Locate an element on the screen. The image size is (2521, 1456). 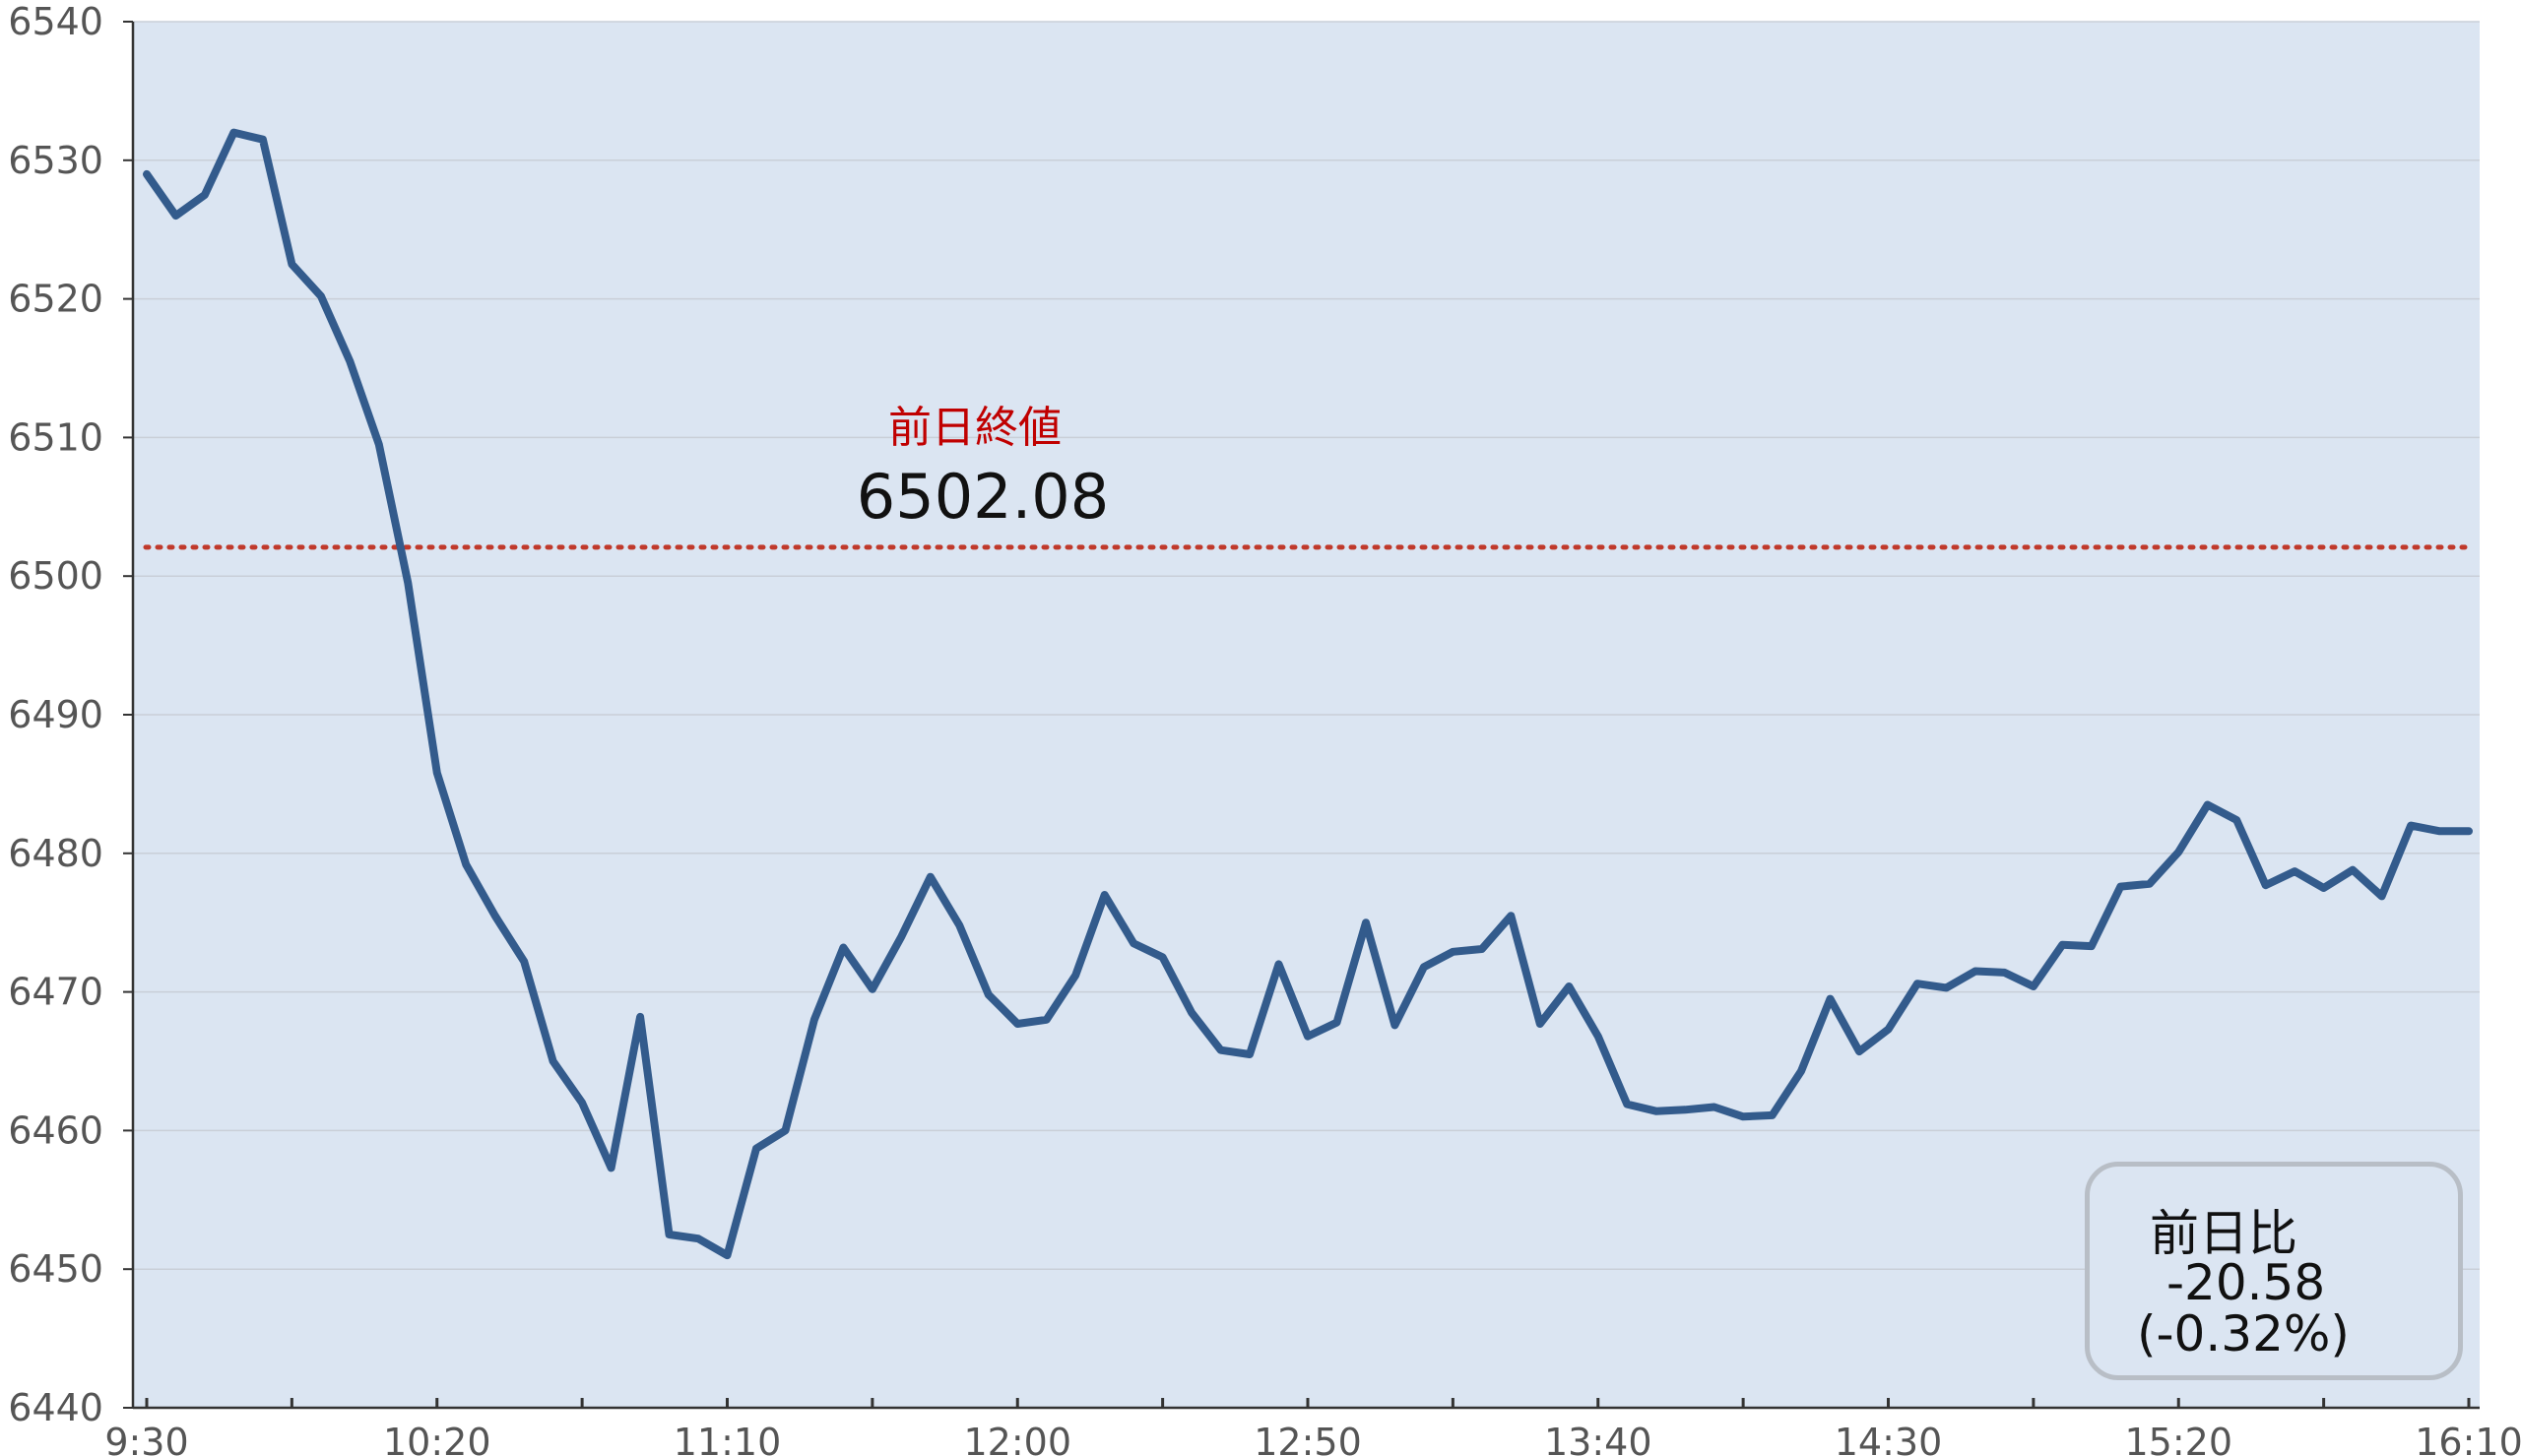
x-tick-label-11:10: 11:10 is located at coordinates (728, 1438).